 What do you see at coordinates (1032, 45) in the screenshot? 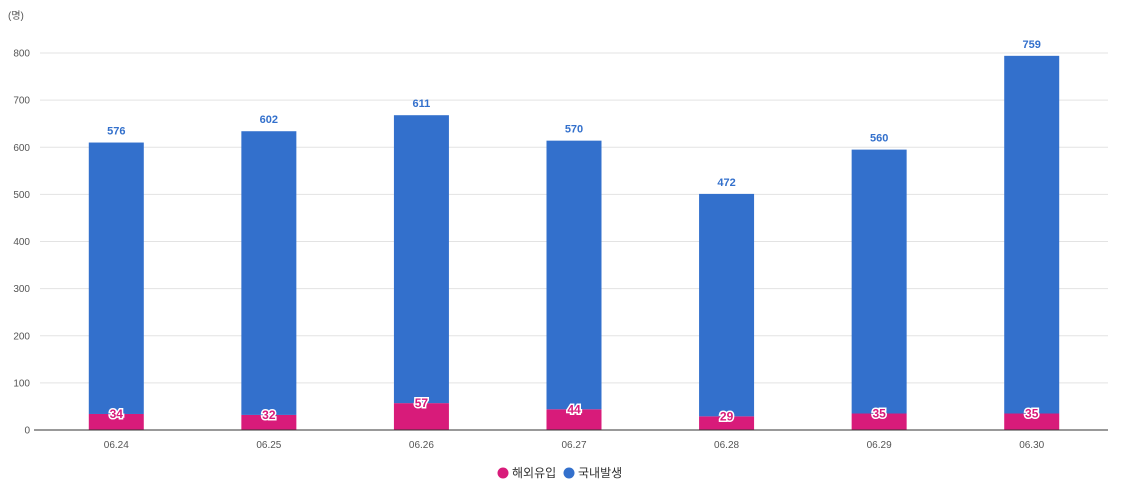
I see `data-label-domestic: 759` at bounding box center [1032, 45].